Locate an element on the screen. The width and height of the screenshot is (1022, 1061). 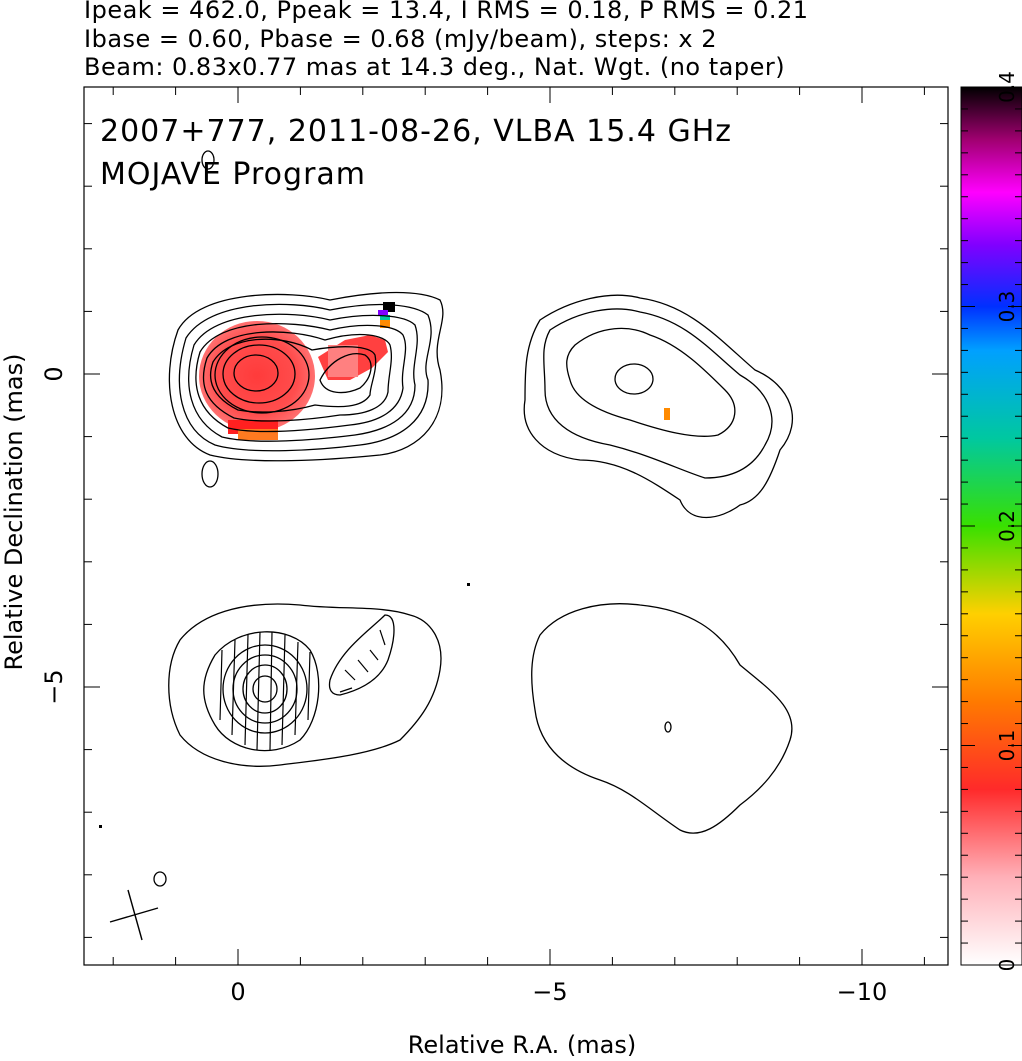
chart-subtitle: MOJAVE Program is located at coordinates (233, 174).